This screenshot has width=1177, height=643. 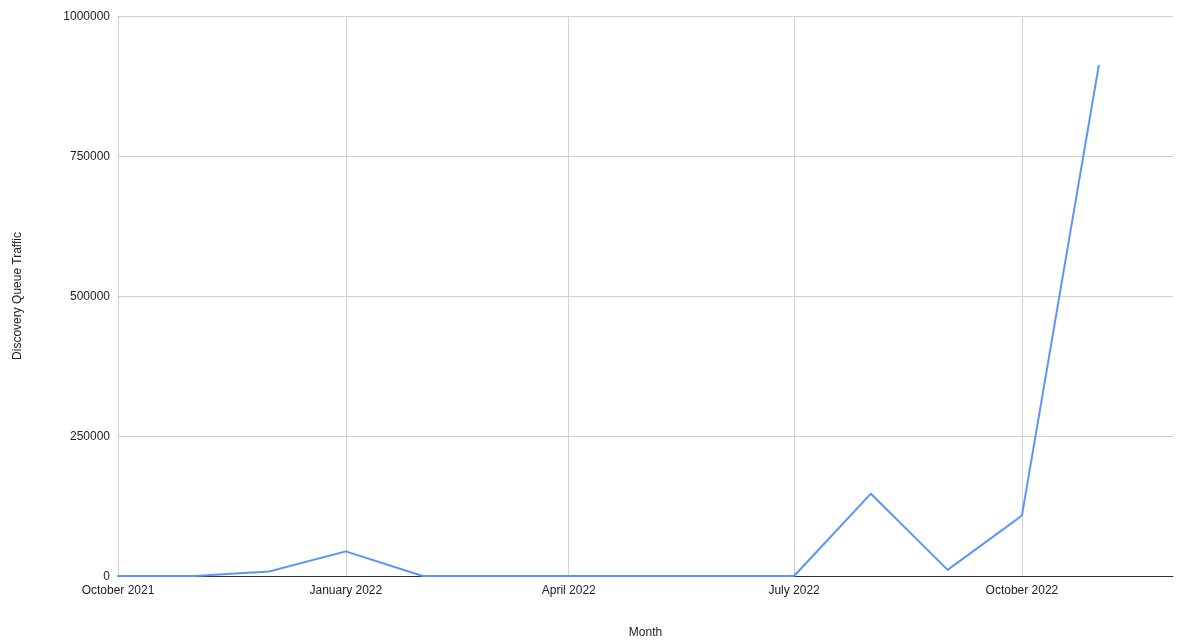 I want to click on x-tick-label: July 2022, so click(x=794, y=590).